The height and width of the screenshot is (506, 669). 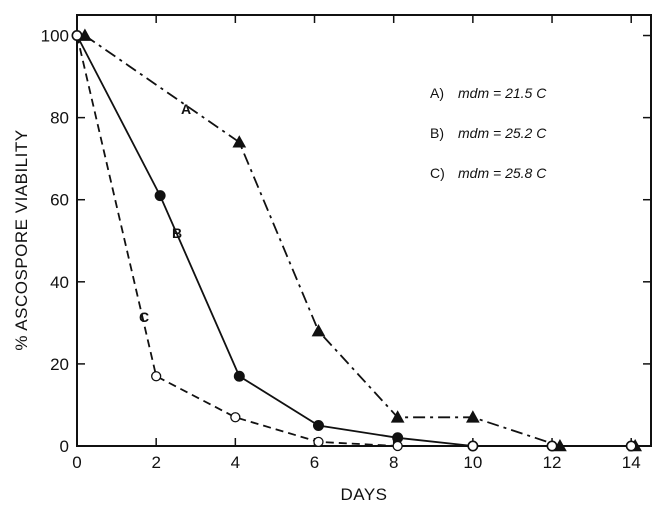 What do you see at coordinates (59, 364) in the screenshot?
I see `y-tick-label: 20` at bounding box center [59, 364].